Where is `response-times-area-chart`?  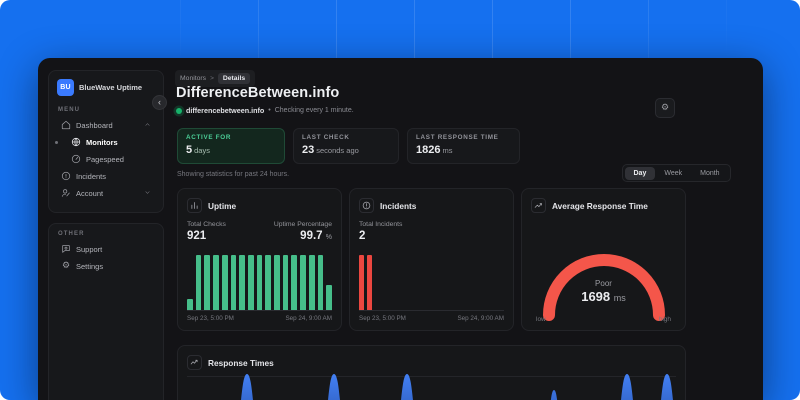 response-times-area-chart is located at coordinates (457, 387).